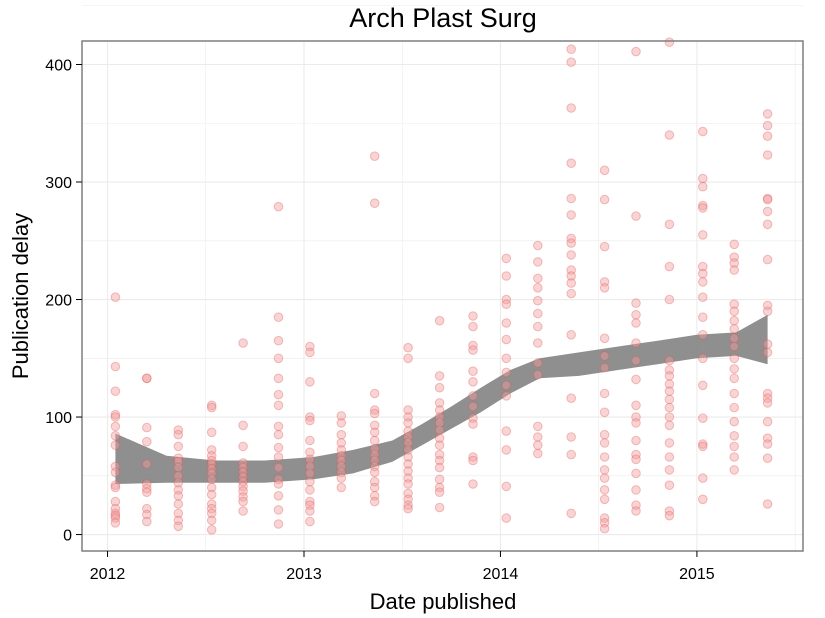 The image size is (825, 618). Describe the element at coordinates (443, 18) in the screenshot. I see `chart-title: Arch Plast Surg` at that location.